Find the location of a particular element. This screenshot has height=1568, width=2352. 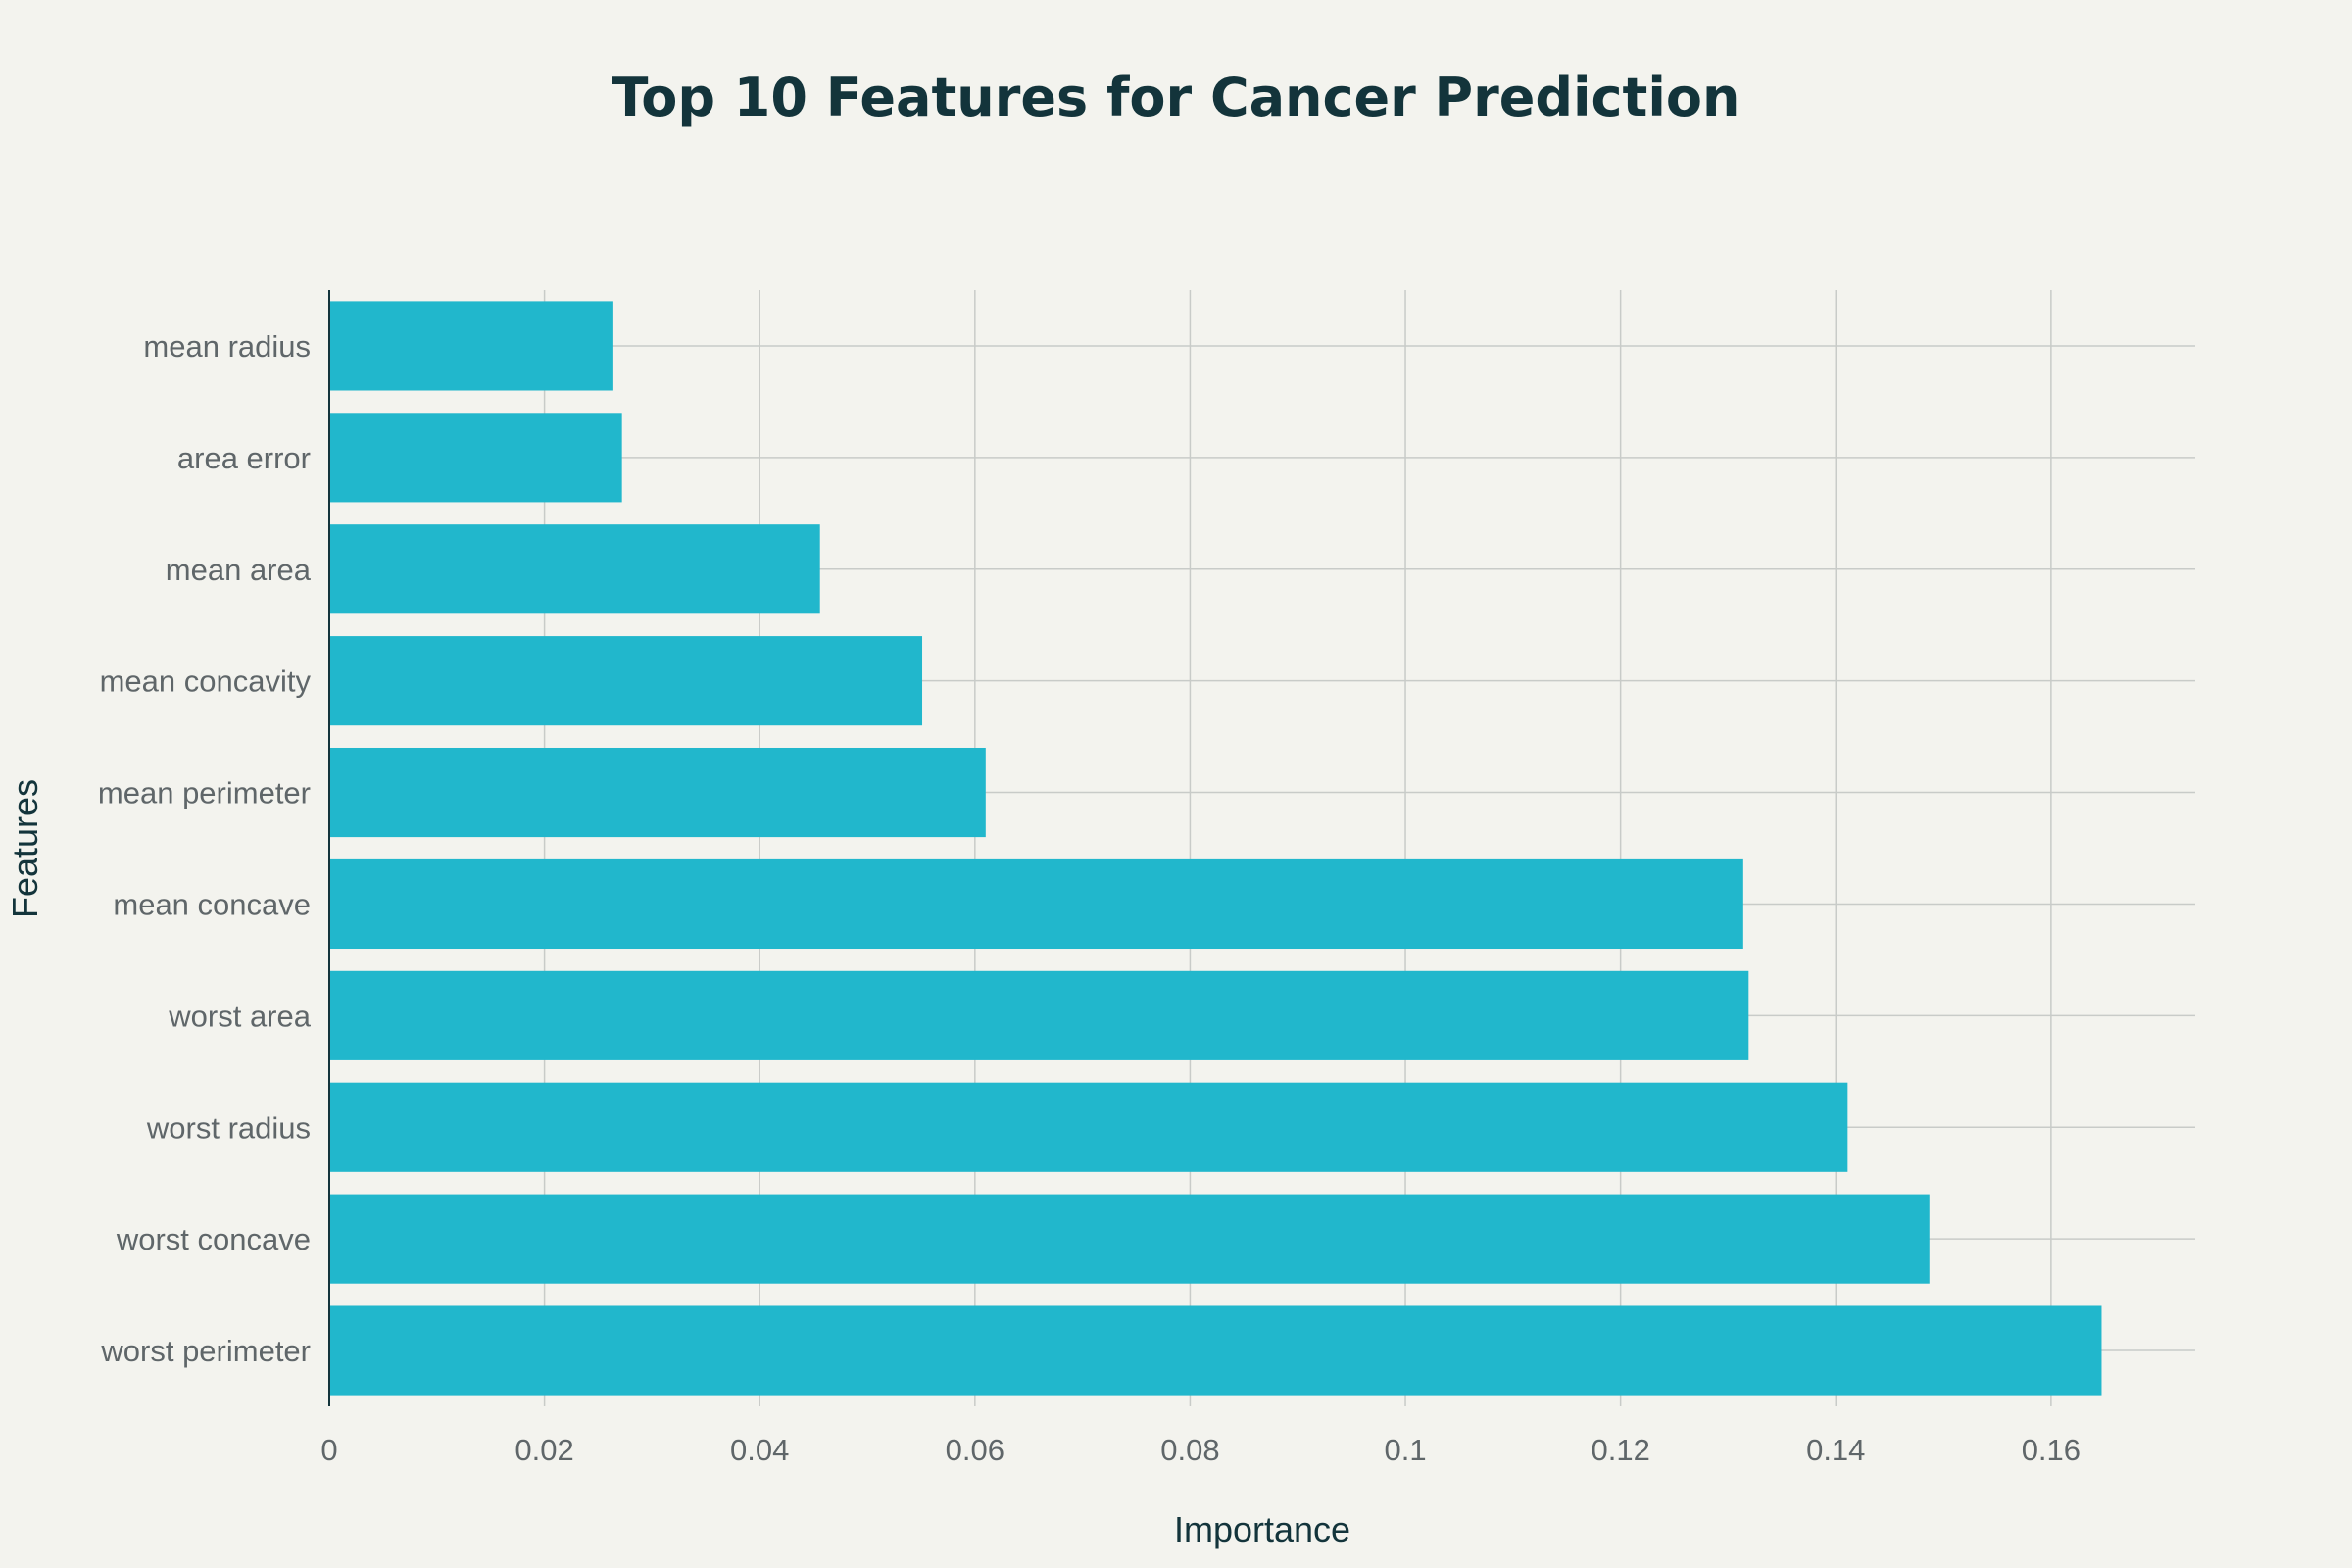

y-tick-label: worst concave is located at coordinates (213, 1239).